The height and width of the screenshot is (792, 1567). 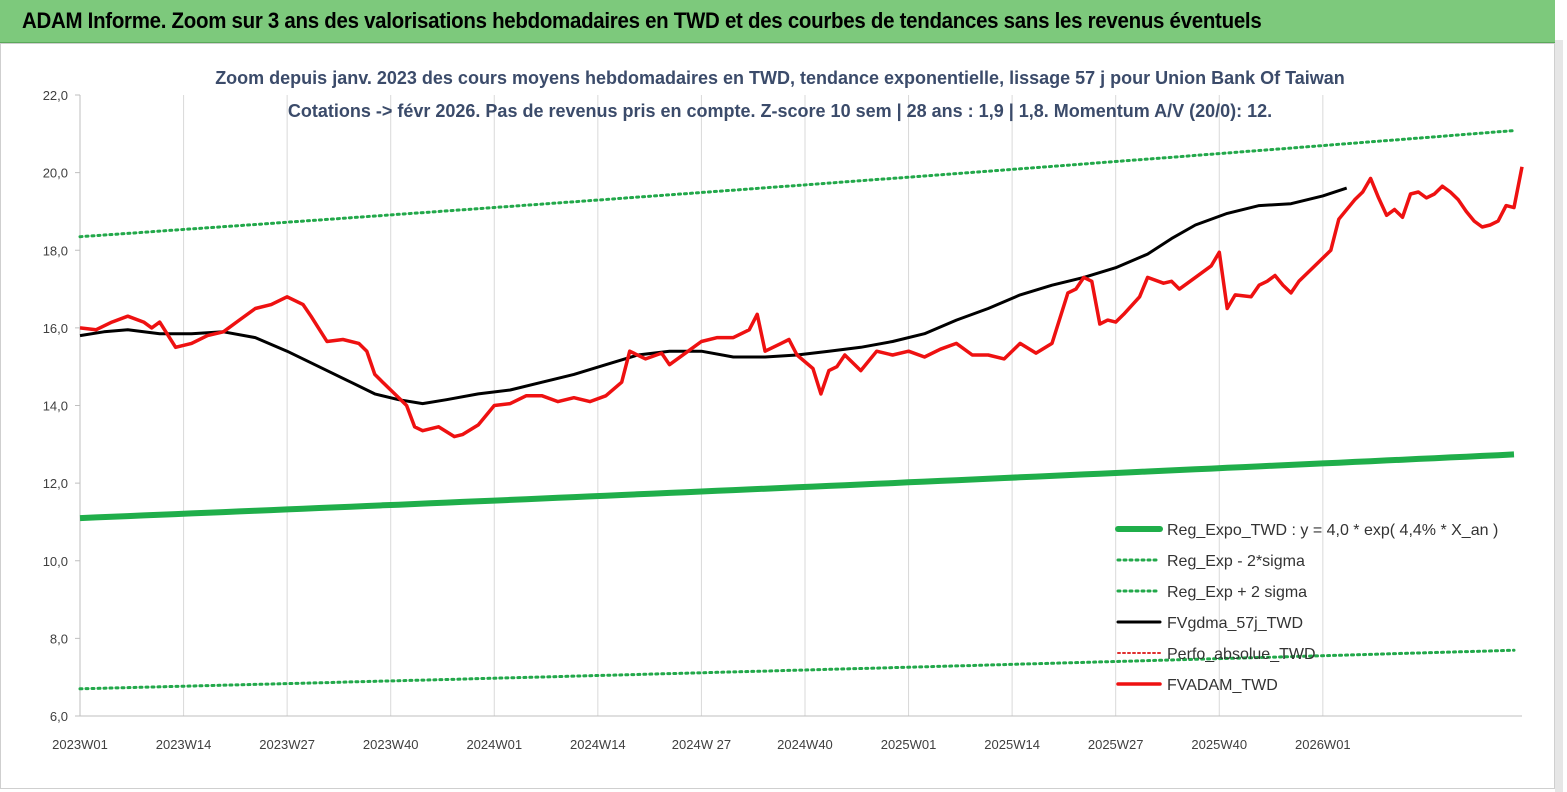 What do you see at coordinates (1012, 744) in the screenshot?
I see `x-tick-label: 2025W14` at bounding box center [1012, 744].